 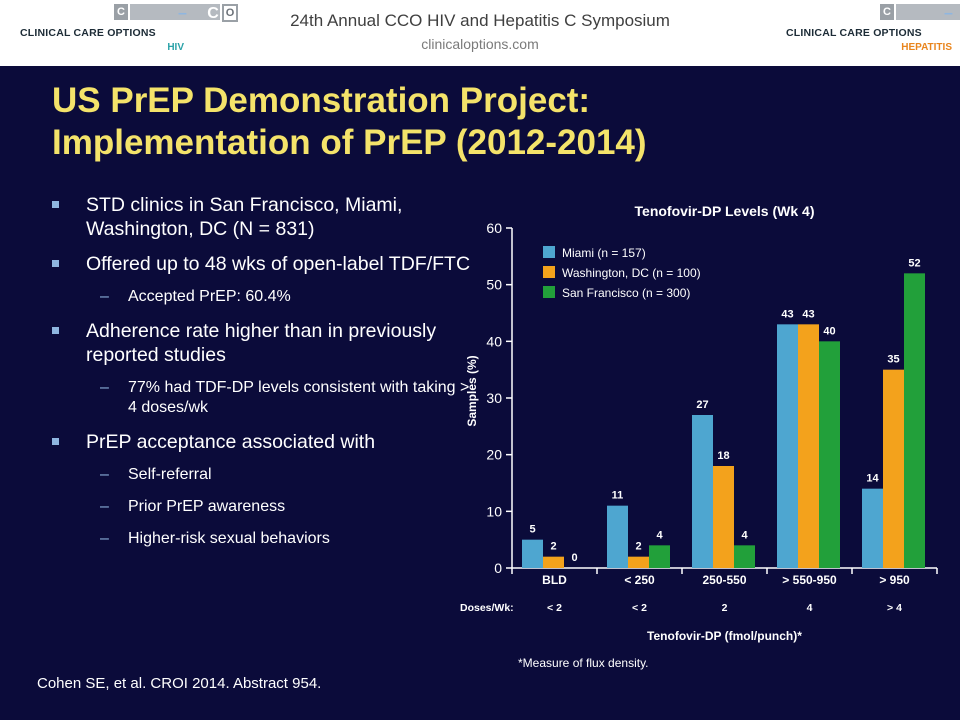 I want to click on x-axis-label: Tenofovir-DP (fmol/punch)*, so click(x=724, y=636).